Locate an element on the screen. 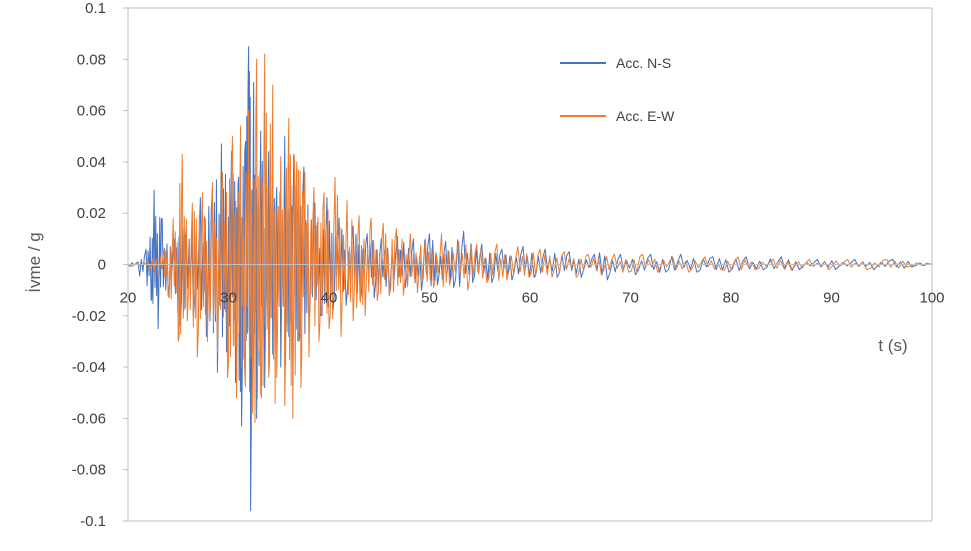 The height and width of the screenshot is (551, 971). x-tick-label: 90 is located at coordinates (831, 298).